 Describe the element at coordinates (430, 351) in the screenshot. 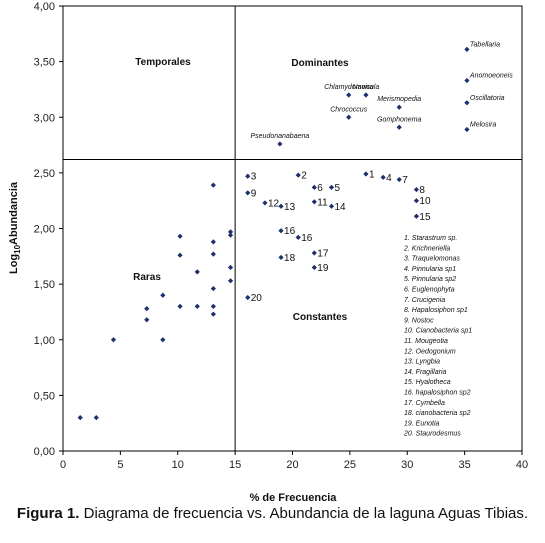

I see `legend-item: 12. Oedogonium` at that location.